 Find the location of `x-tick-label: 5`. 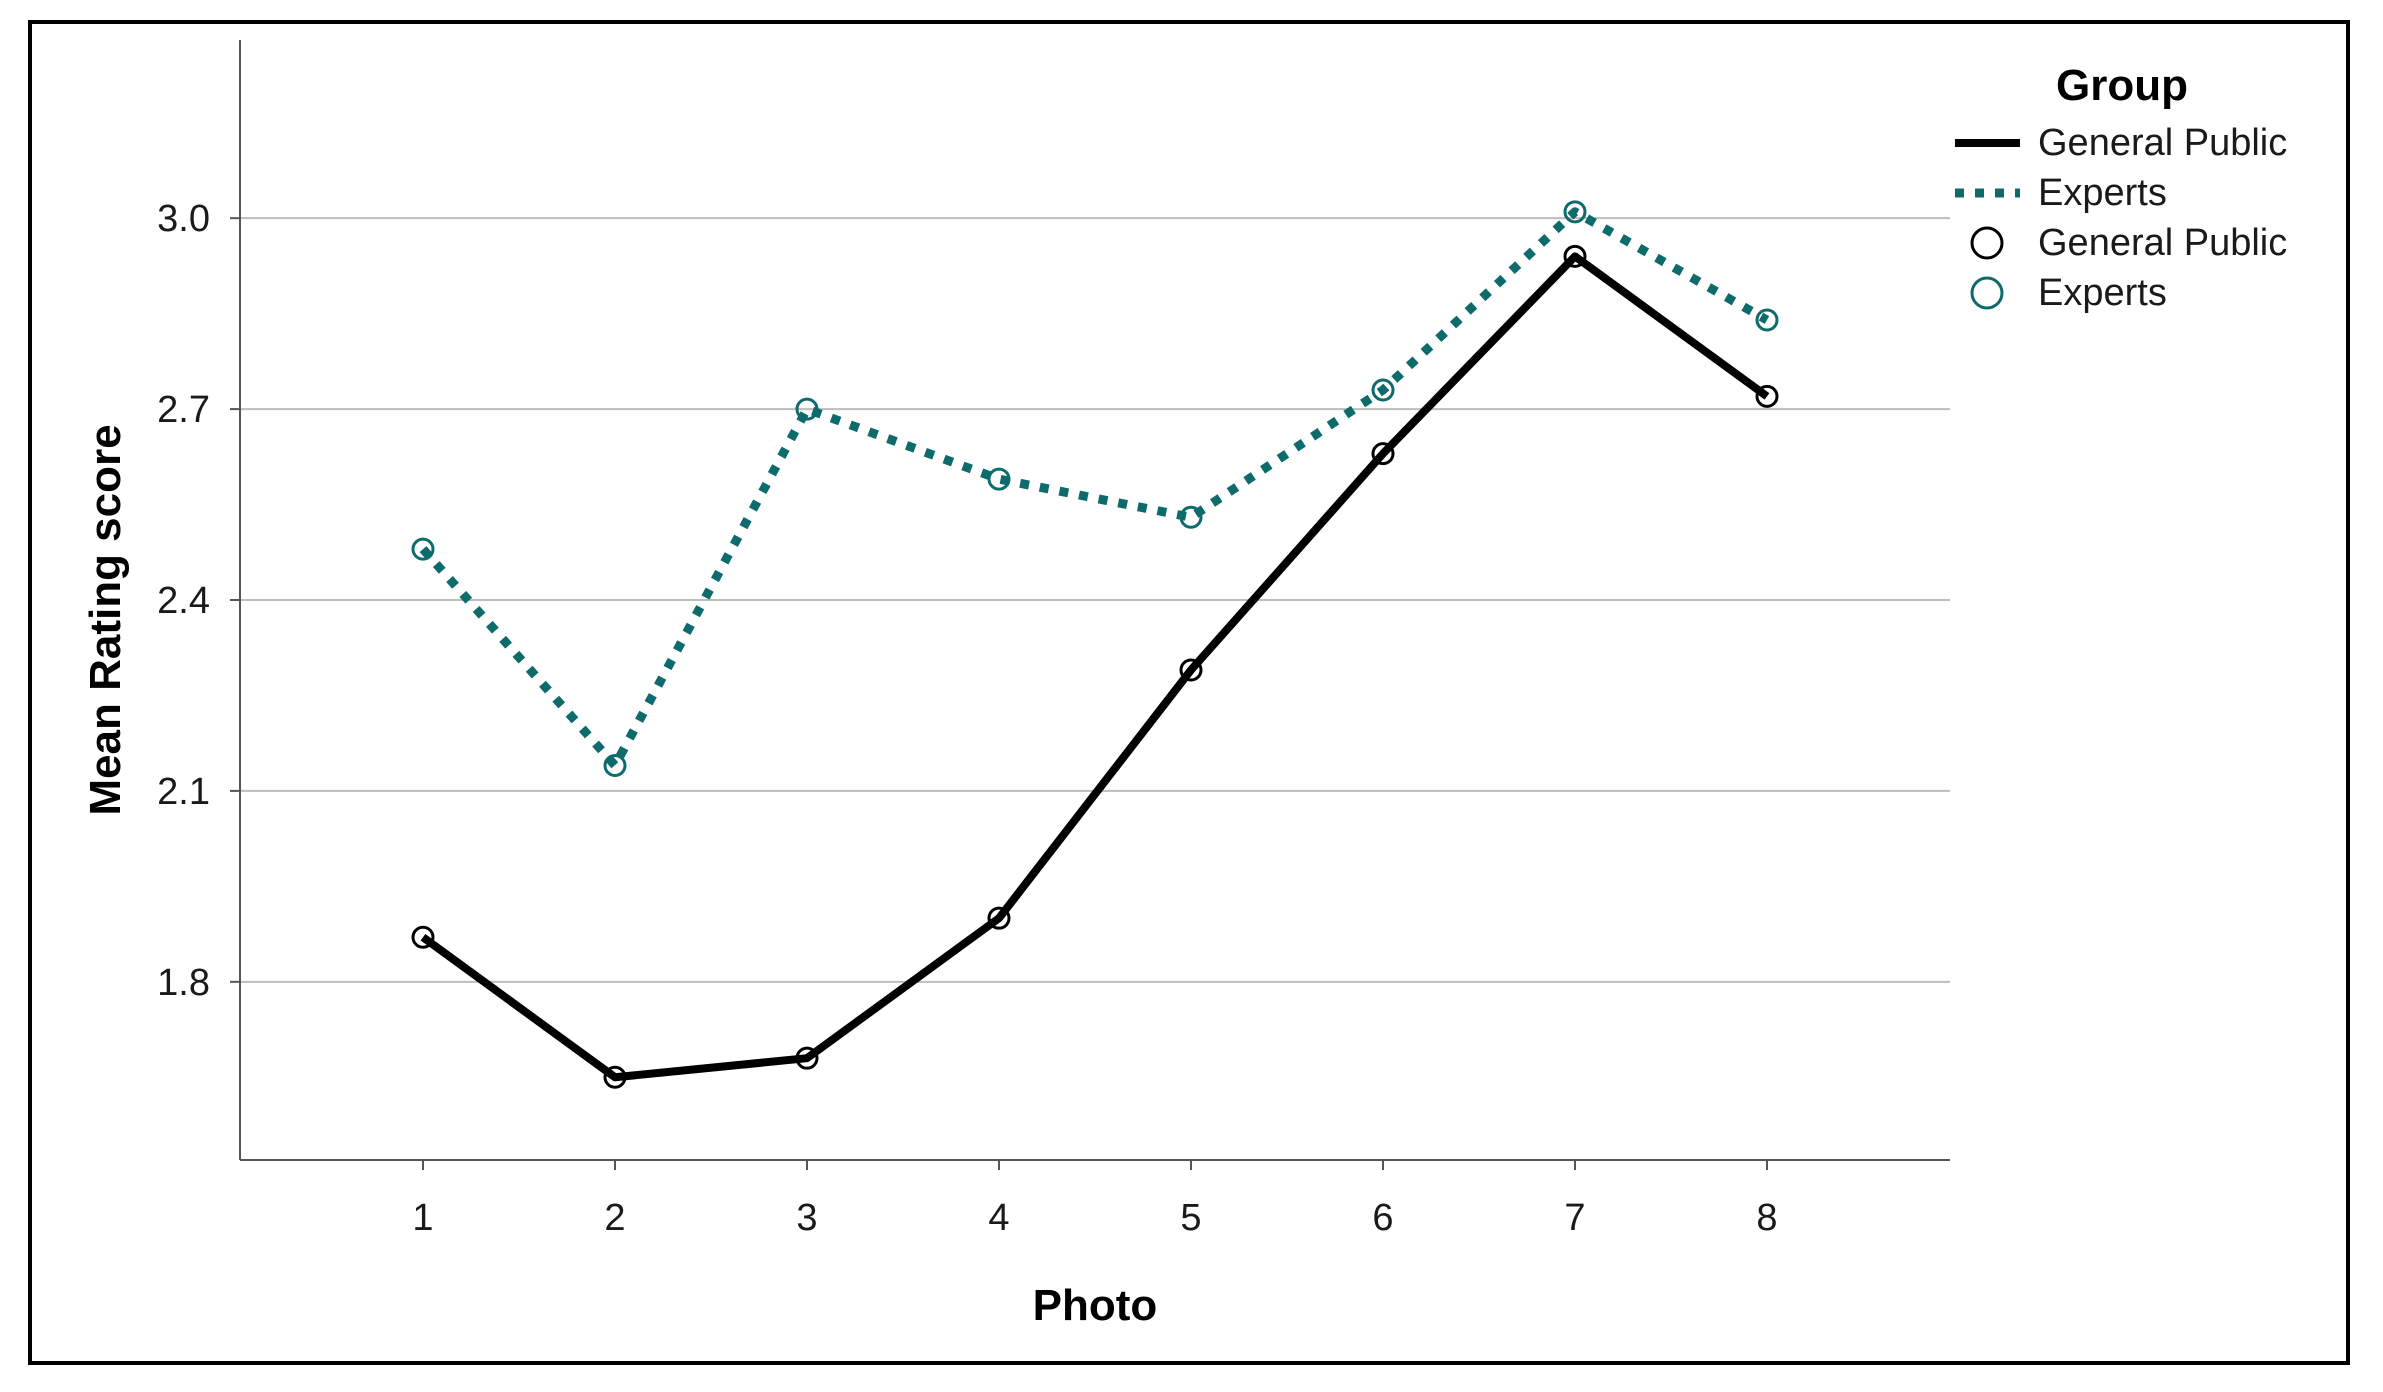

x-tick-label: 5 is located at coordinates (1190, 1218).